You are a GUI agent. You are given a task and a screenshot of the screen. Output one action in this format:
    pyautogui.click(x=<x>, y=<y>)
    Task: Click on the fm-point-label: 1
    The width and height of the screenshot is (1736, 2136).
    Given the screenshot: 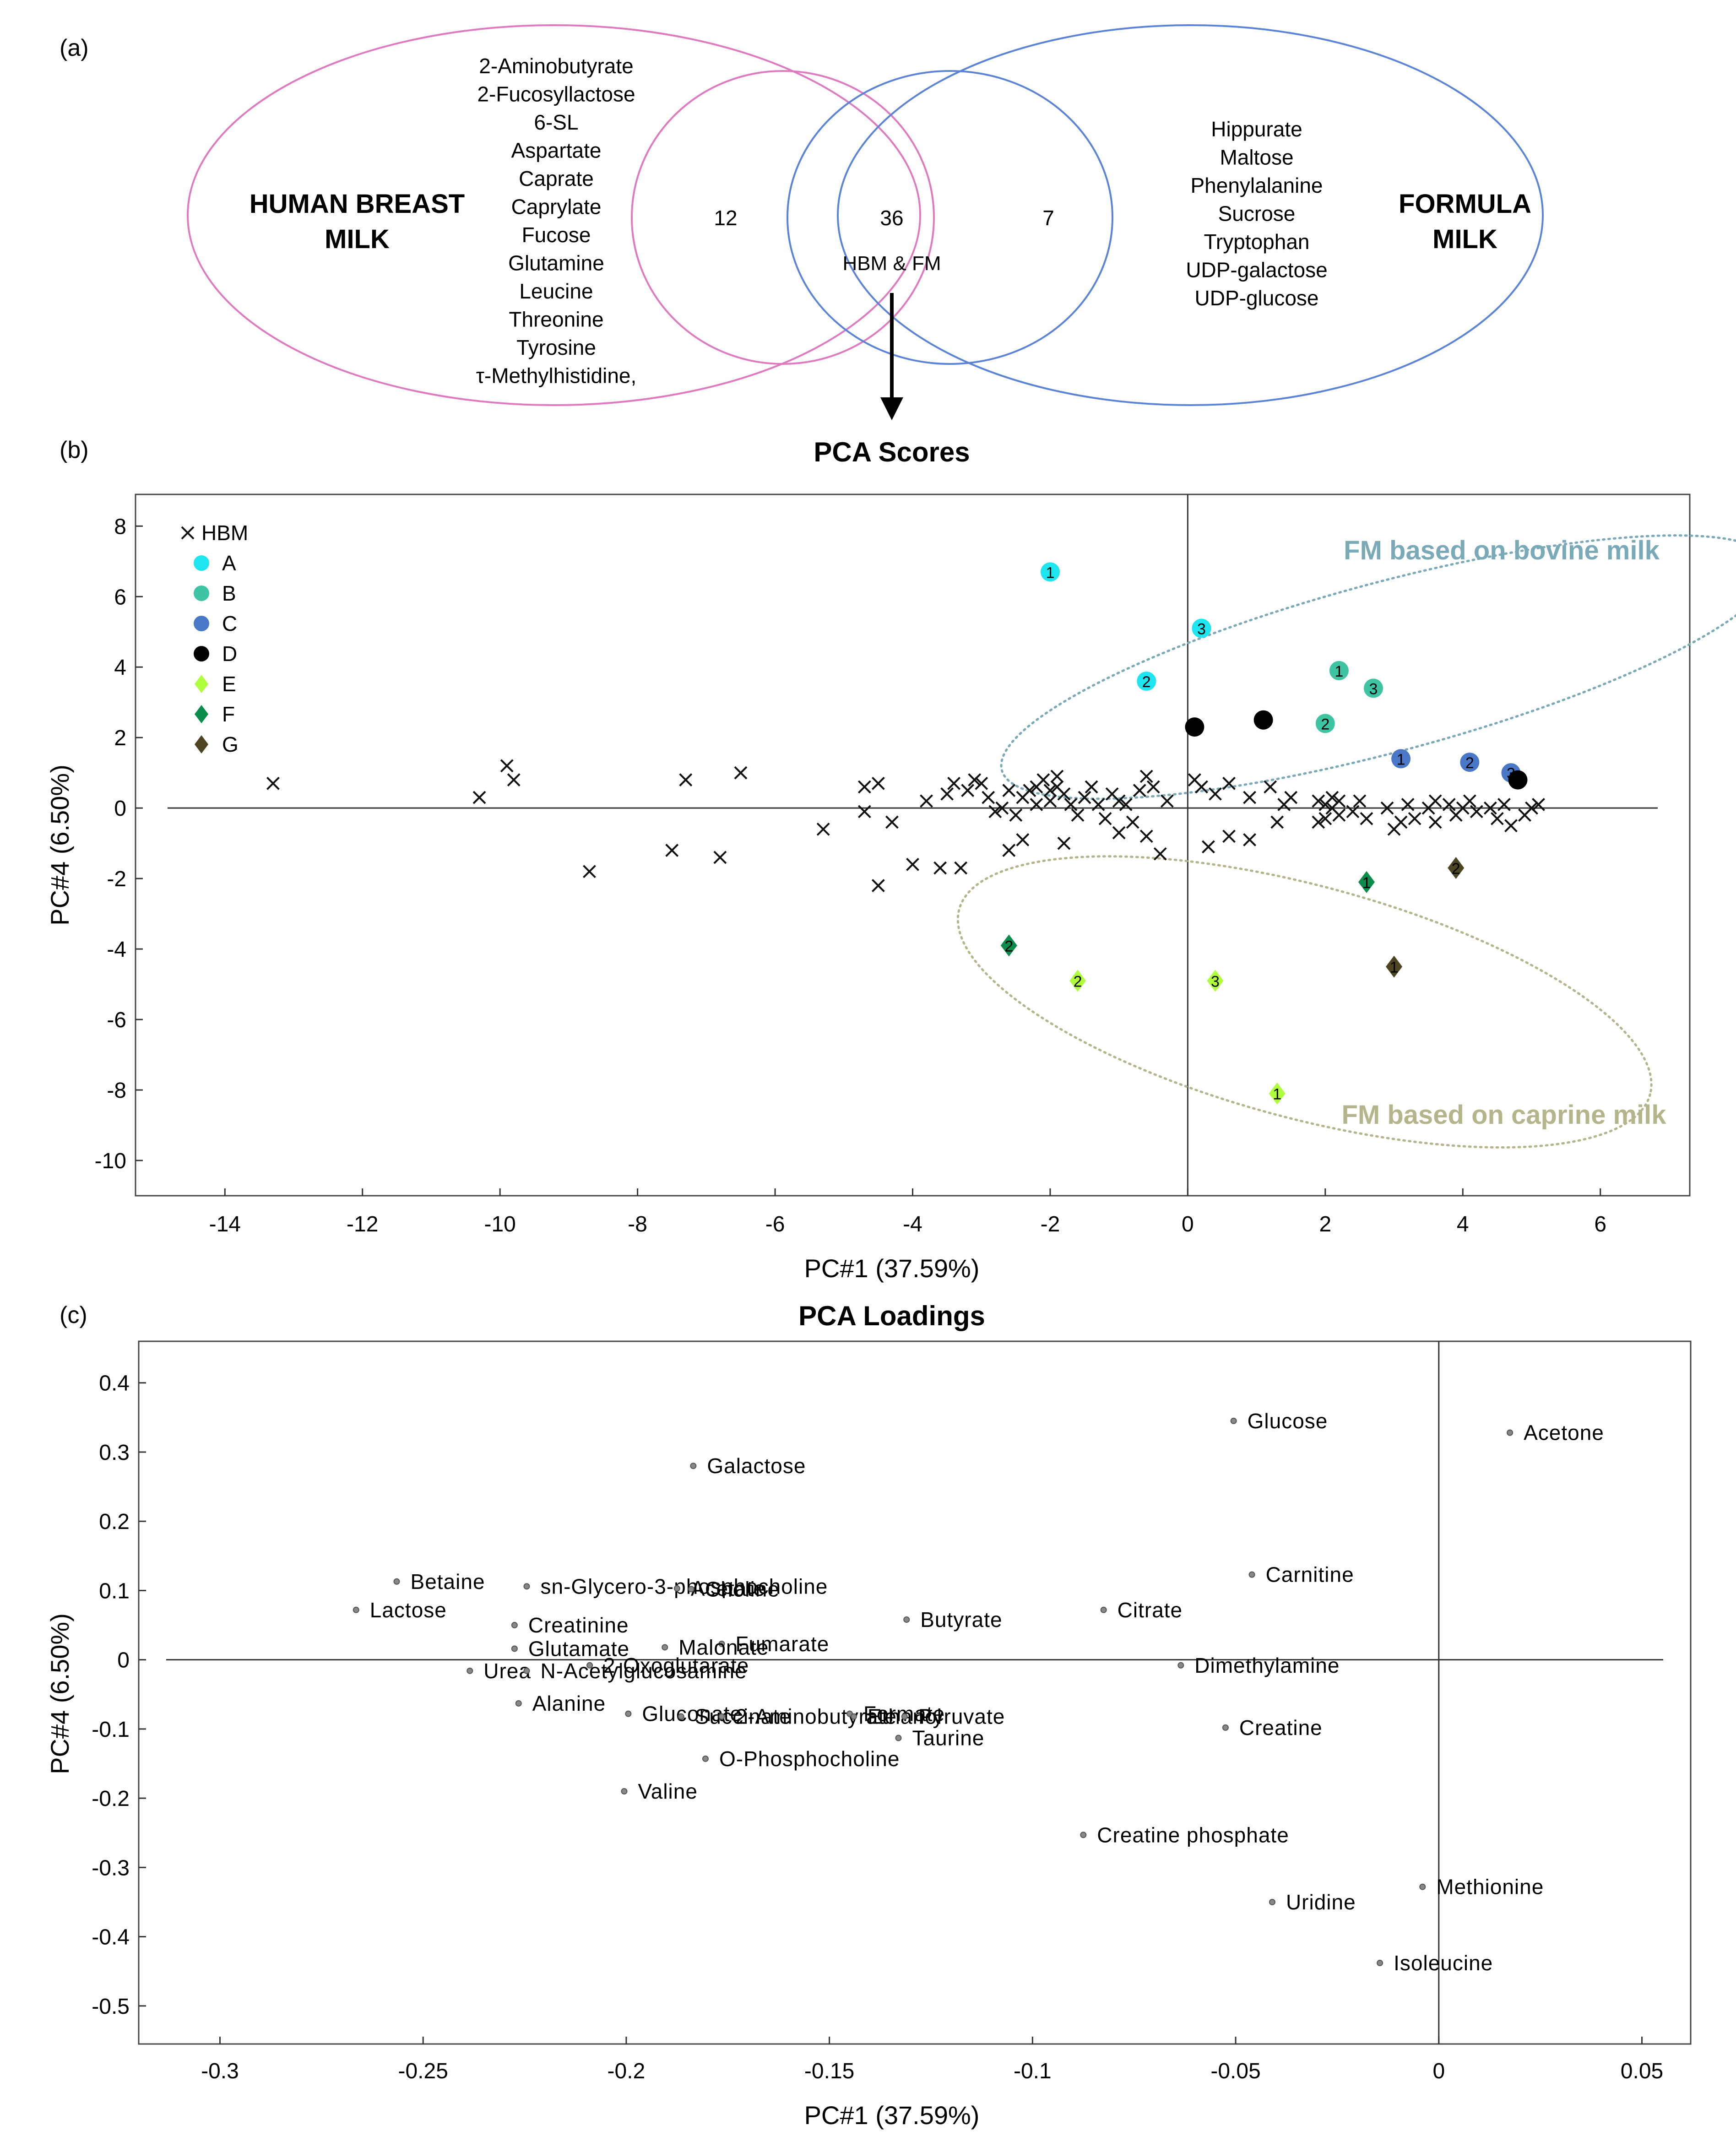 What is the action you would take?
    pyautogui.click(x=1367, y=883)
    